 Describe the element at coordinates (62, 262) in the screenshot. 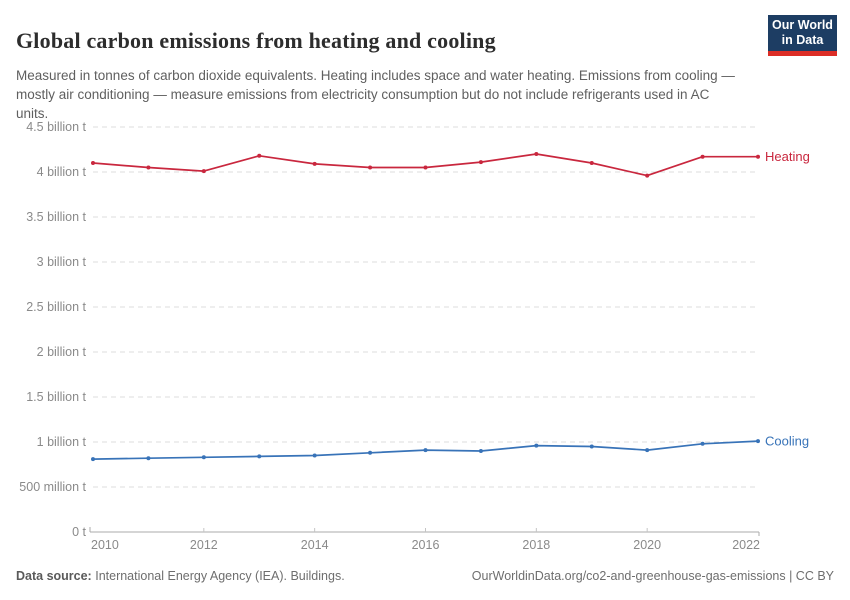

I see `y-tick-label: 3 billion t` at that location.